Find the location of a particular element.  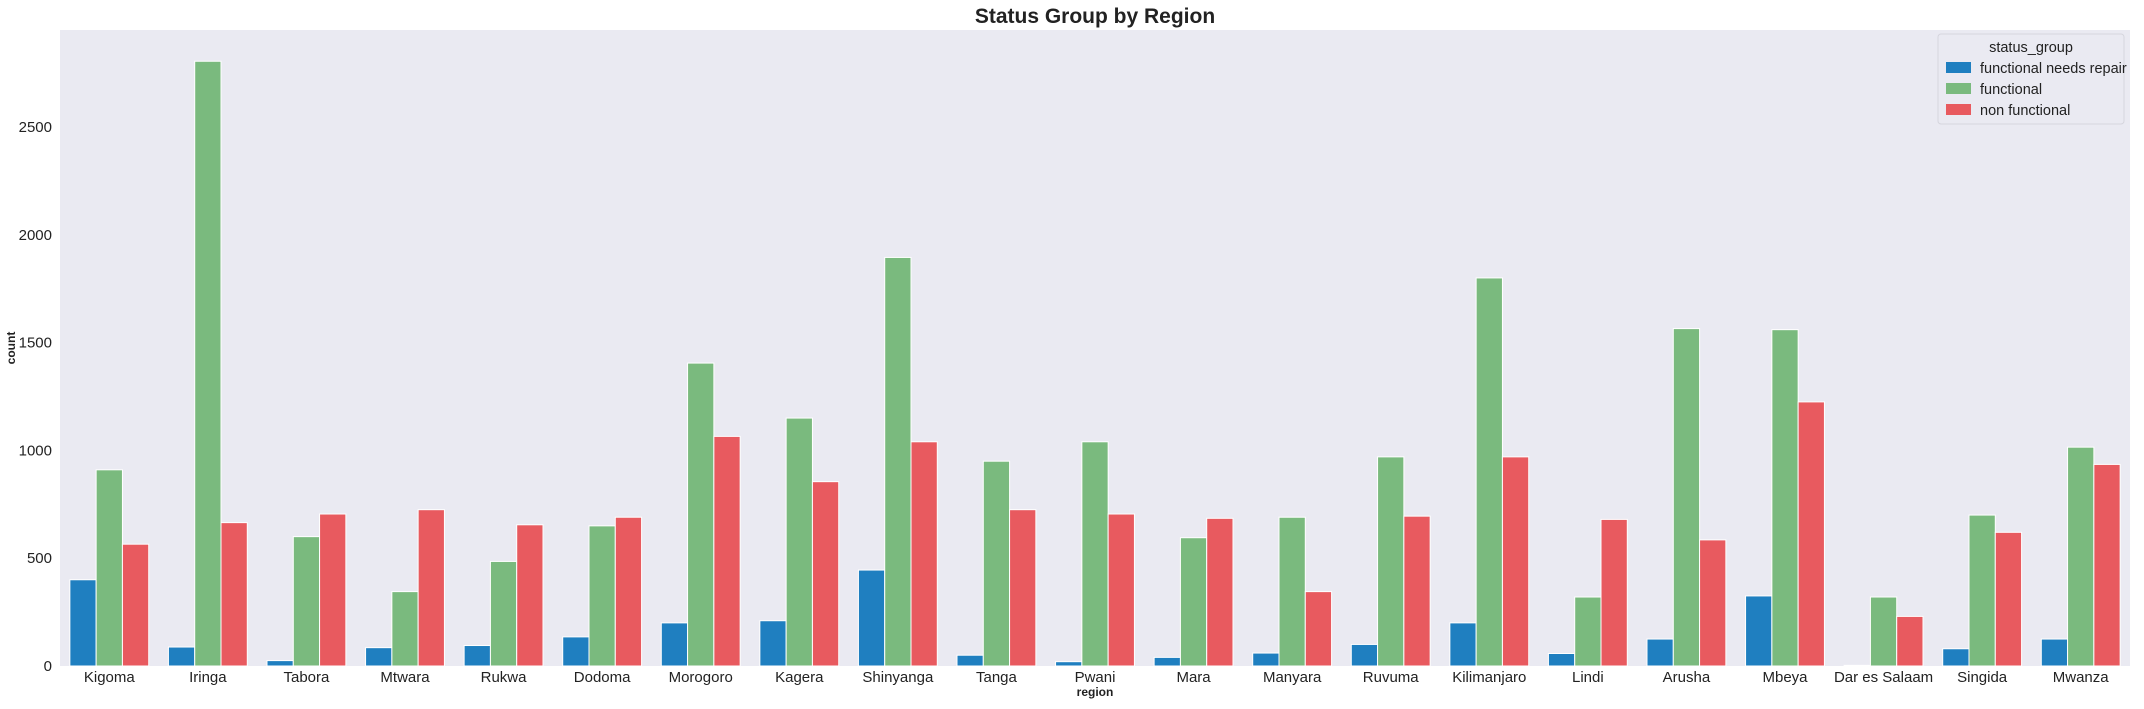

x-tick-label: Mwanza is located at coordinates (2081, 677).